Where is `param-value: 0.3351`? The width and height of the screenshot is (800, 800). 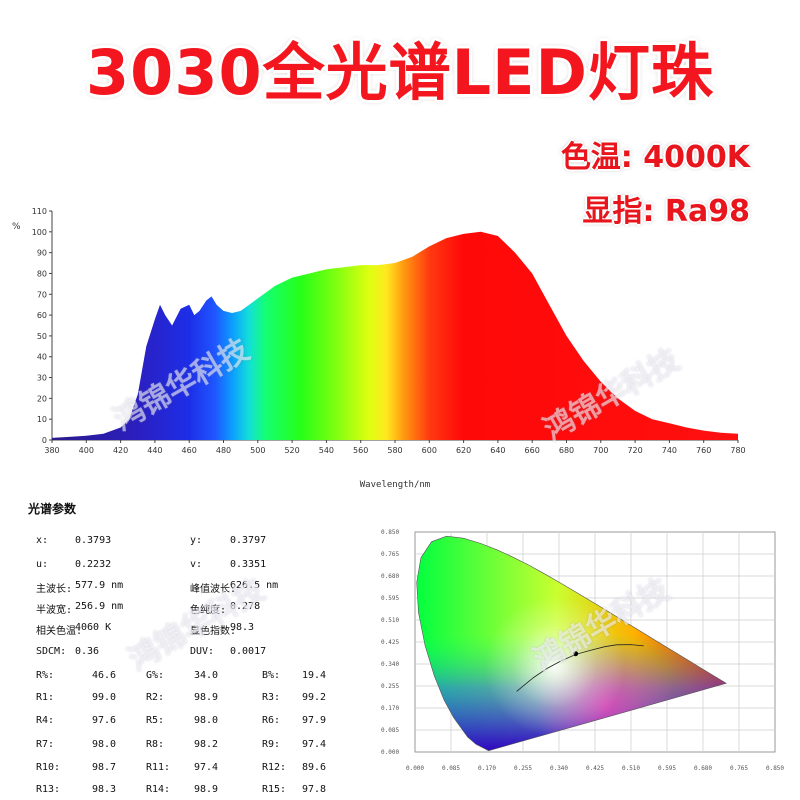 param-value: 0.3351 is located at coordinates (248, 564).